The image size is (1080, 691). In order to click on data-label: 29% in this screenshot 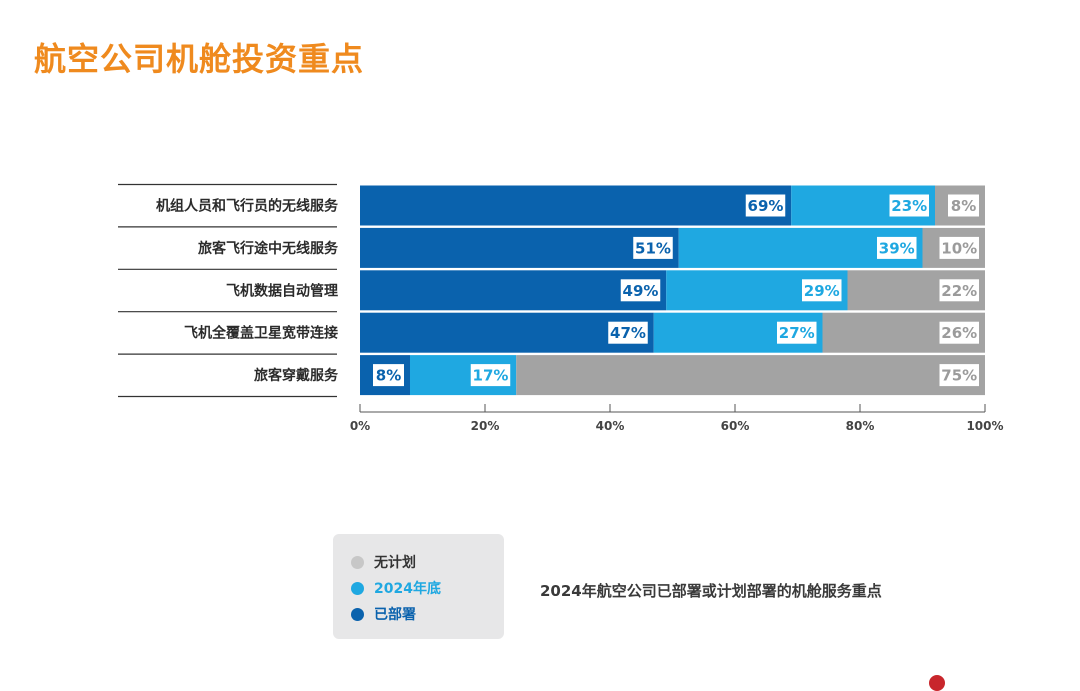, I will do `click(822, 290)`.